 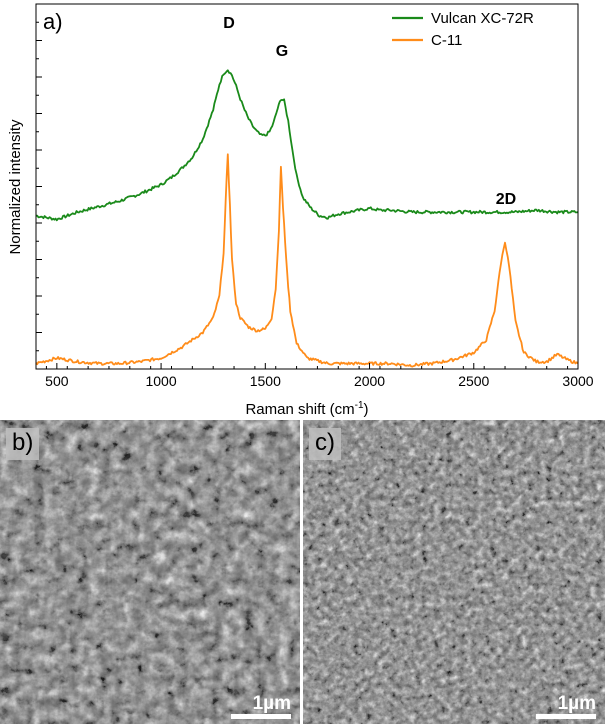 I want to click on scale-bar-label-b: 1µm, so click(x=271, y=703).